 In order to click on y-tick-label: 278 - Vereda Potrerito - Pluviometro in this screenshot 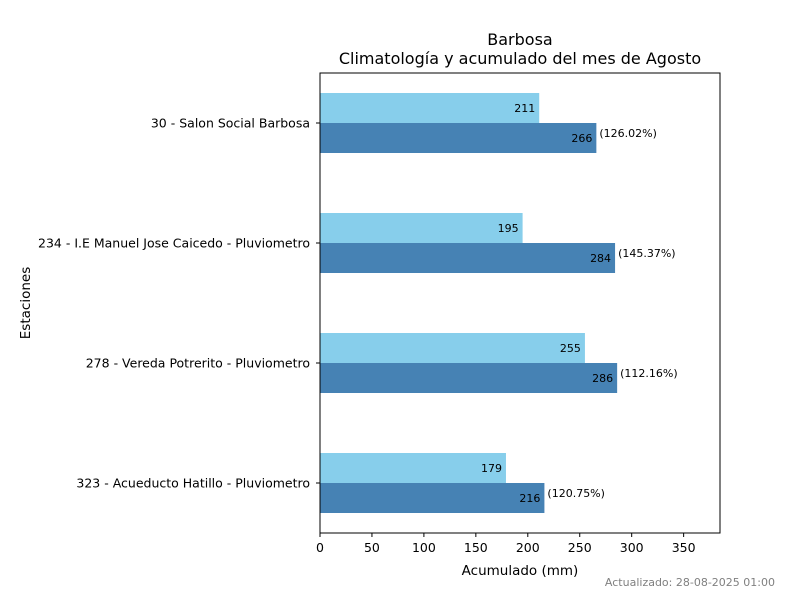, I will do `click(198, 363)`.